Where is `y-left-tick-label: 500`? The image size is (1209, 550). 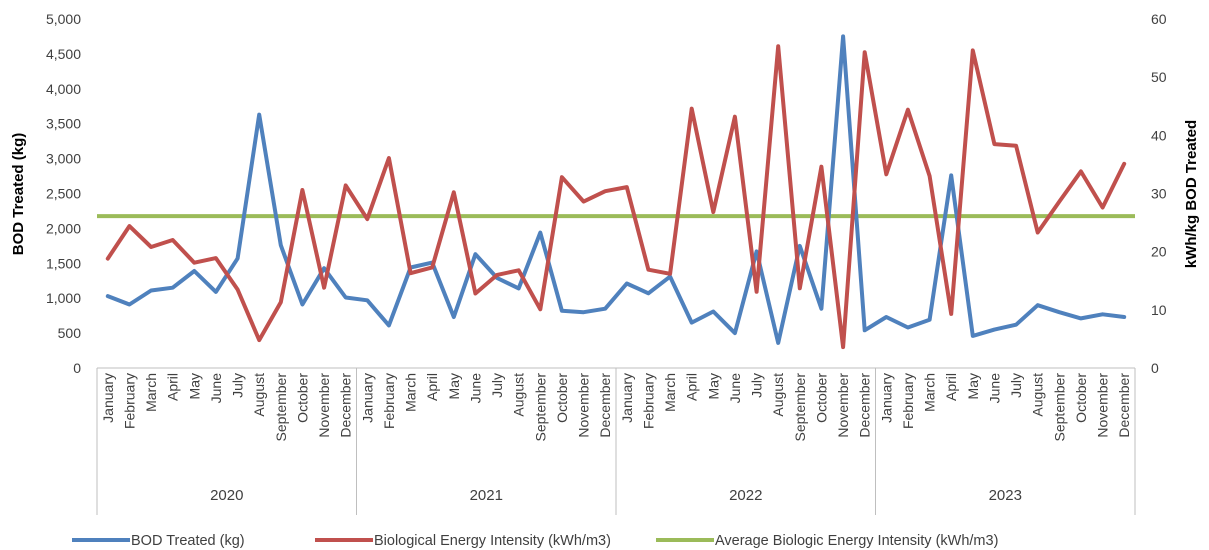 y-left-tick-label: 500 is located at coordinates (70, 333).